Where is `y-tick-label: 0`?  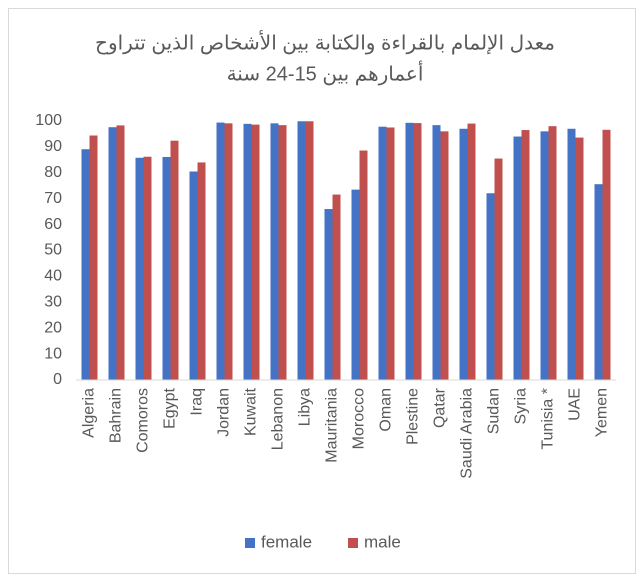 y-tick-label: 0 is located at coordinates (57, 379).